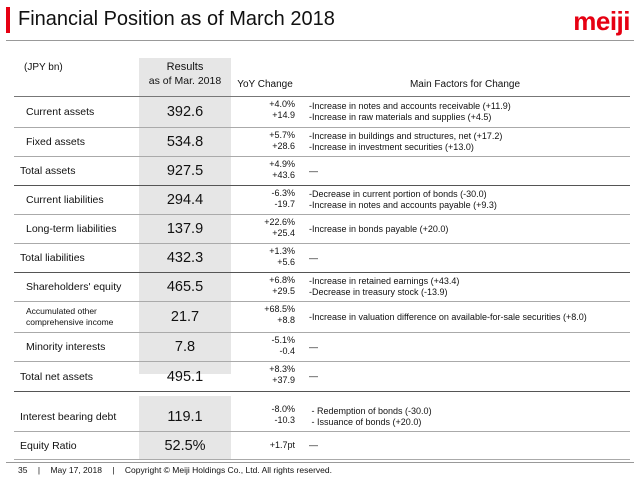  I want to click on row-yoy: +4.9% +43.6, so click(263, 170).